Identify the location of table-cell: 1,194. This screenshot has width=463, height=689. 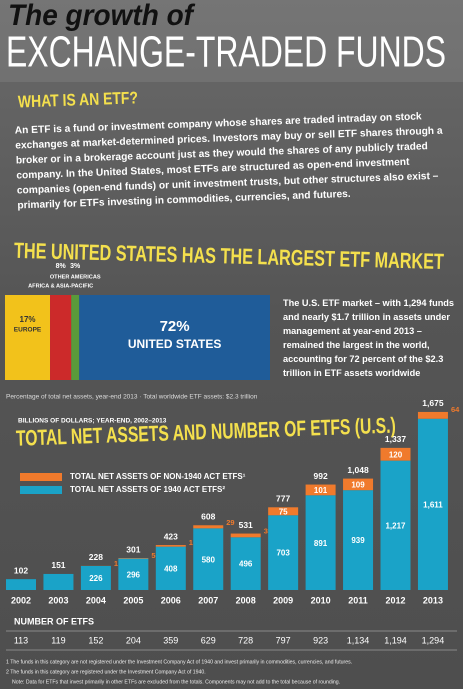
(395, 640).